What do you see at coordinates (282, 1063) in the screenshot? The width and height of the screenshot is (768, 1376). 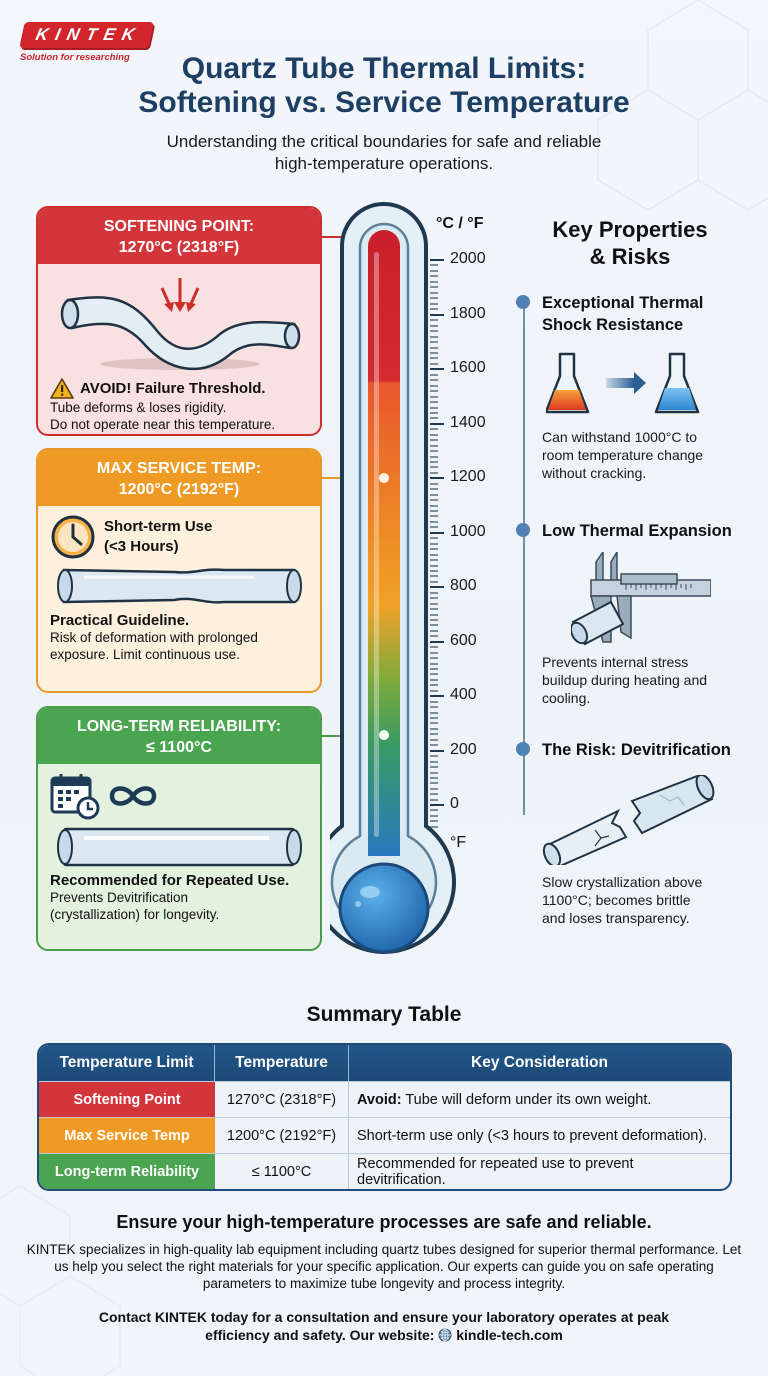 I see `column-header: Temperature` at bounding box center [282, 1063].